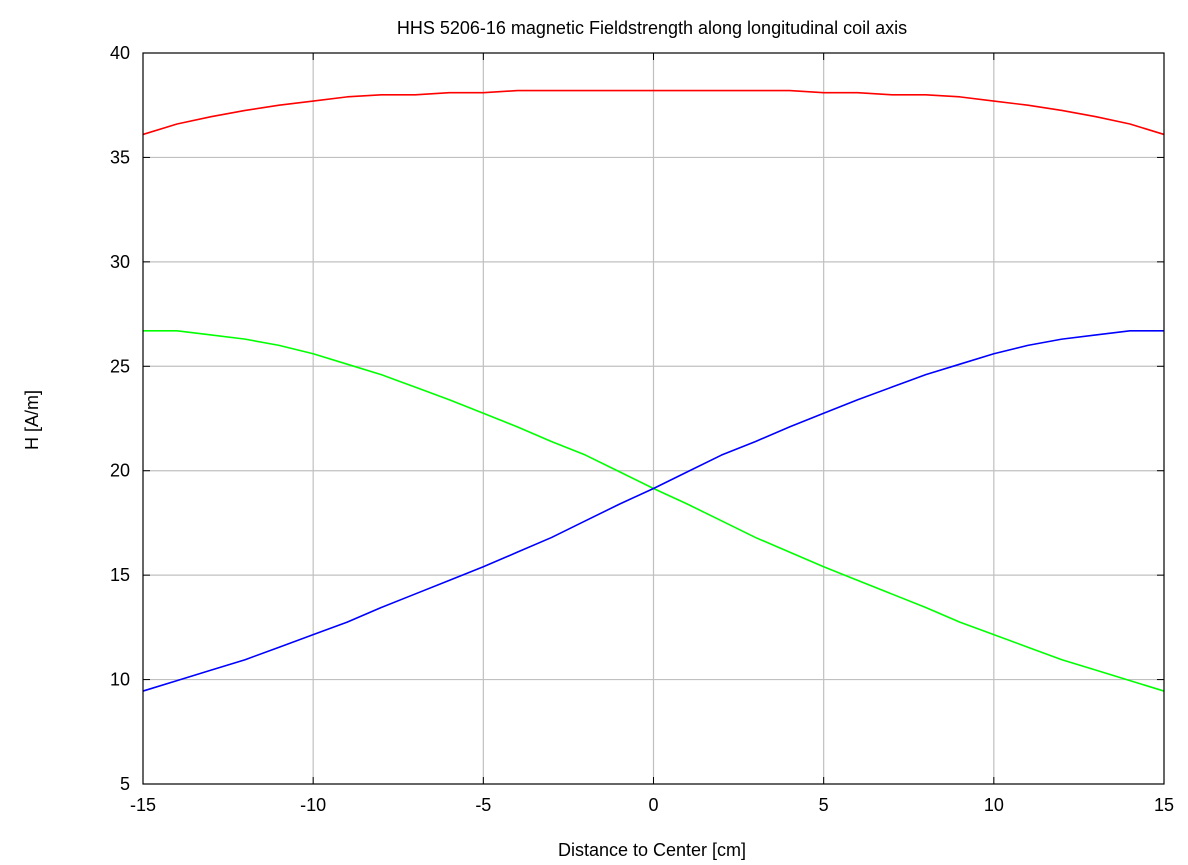 The height and width of the screenshot is (865, 1188). Describe the element at coordinates (1164, 805) in the screenshot. I see `x-tick-label: 15` at that location.